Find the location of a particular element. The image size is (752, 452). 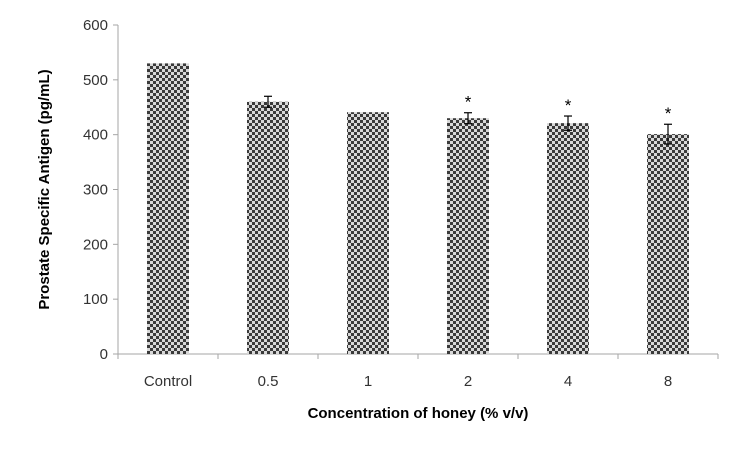

y-axis: 0 100 200 300 400 500 600 is located at coordinates (101, 190).